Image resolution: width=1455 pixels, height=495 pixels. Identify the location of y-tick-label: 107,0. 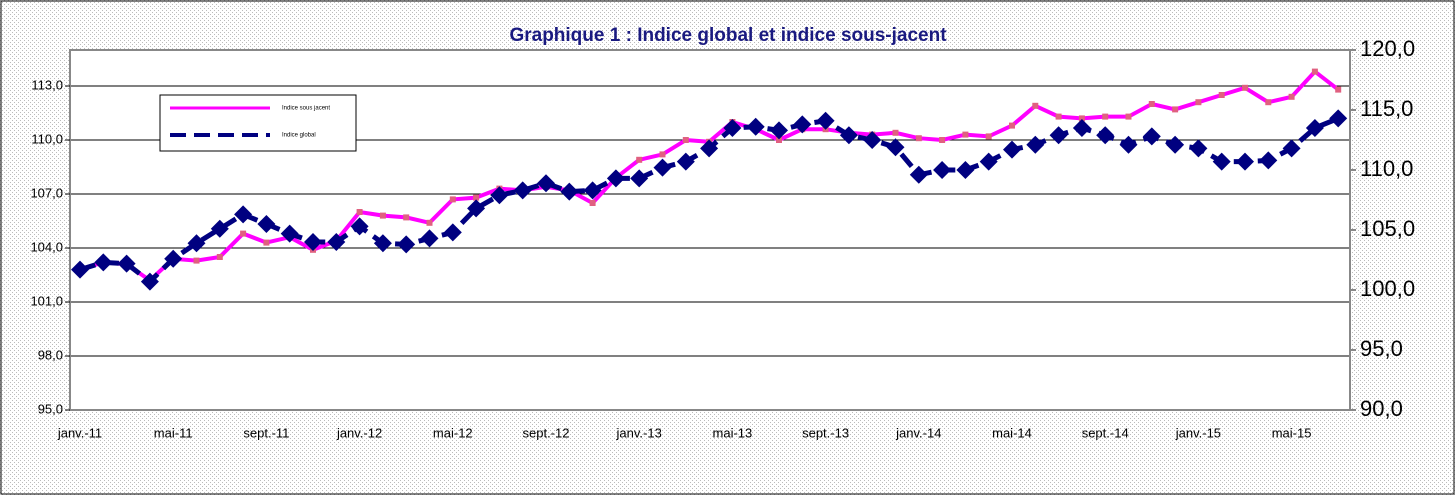
(46, 192).